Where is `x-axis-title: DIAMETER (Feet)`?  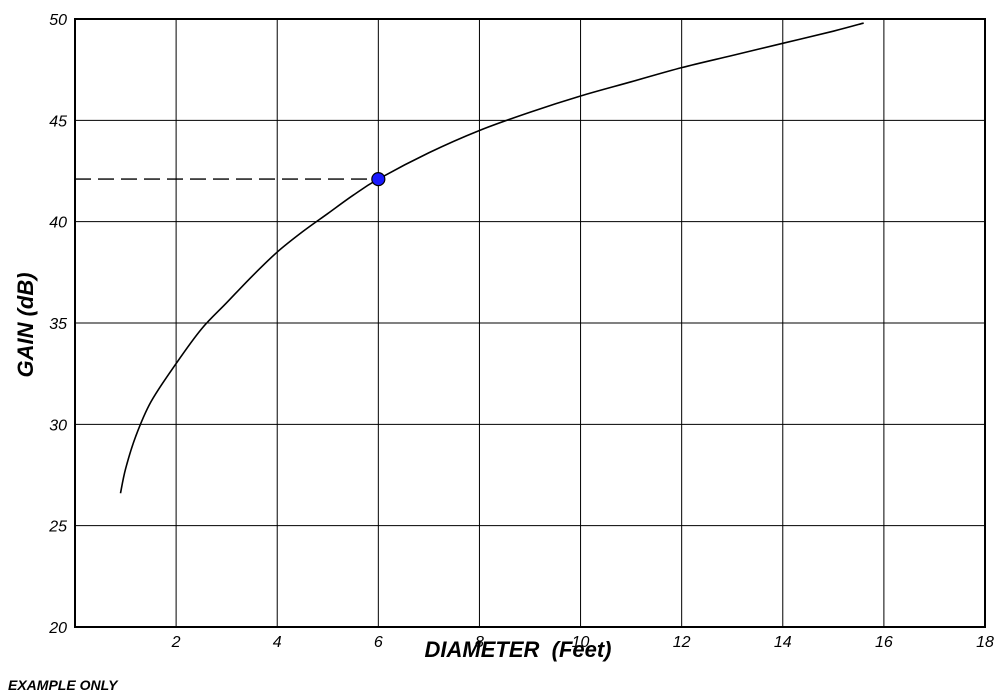
x-axis-title: DIAMETER (Feet) is located at coordinates (518, 649).